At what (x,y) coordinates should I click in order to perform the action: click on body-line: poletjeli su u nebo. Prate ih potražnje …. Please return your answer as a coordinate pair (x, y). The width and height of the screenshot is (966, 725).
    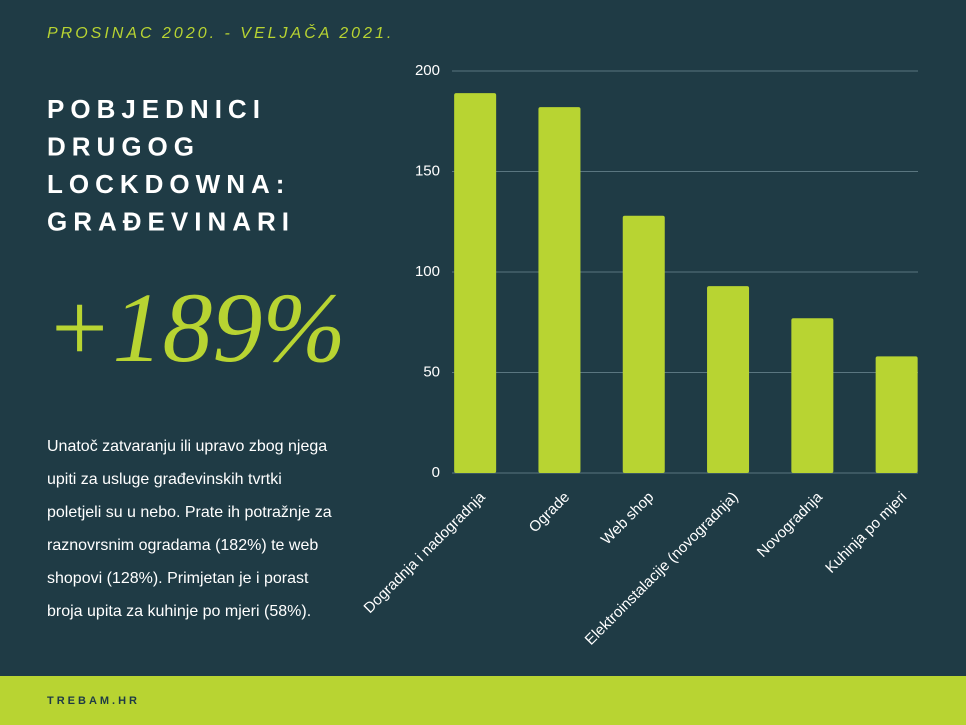
    Looking at the image, I should click on (189, 512).